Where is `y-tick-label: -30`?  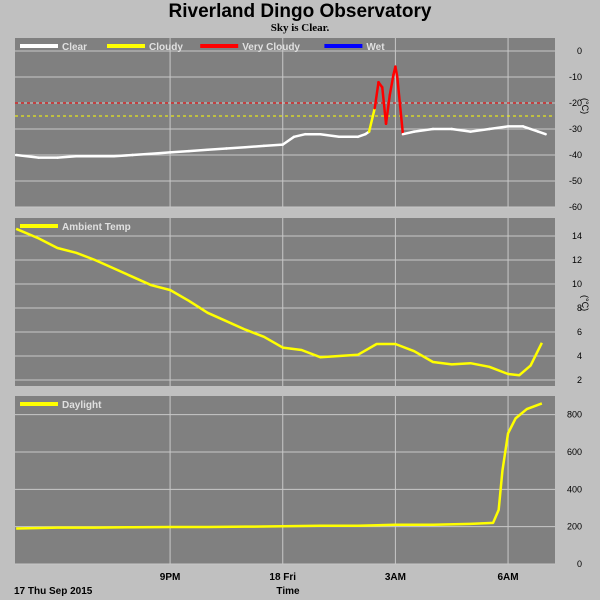 y-tick-label: -30 is located at coordinates (575, 129).